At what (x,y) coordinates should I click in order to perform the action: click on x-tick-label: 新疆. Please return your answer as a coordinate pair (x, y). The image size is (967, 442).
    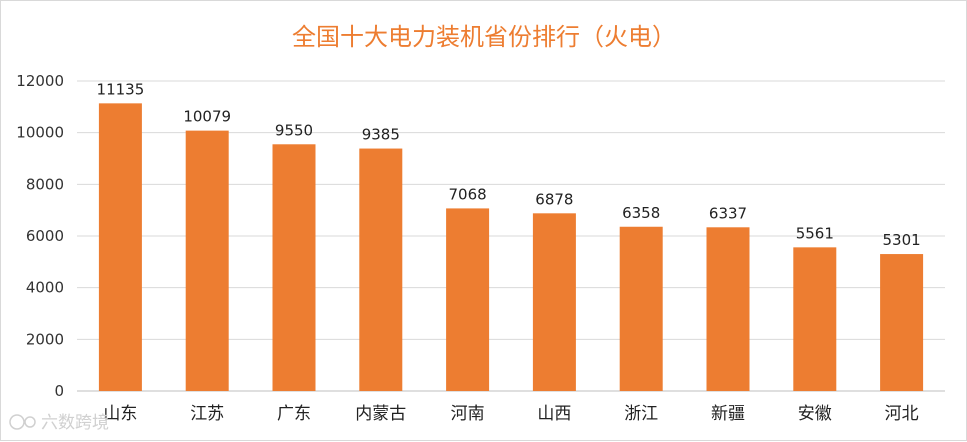
    Looking at the image, I should click on (728, 414).